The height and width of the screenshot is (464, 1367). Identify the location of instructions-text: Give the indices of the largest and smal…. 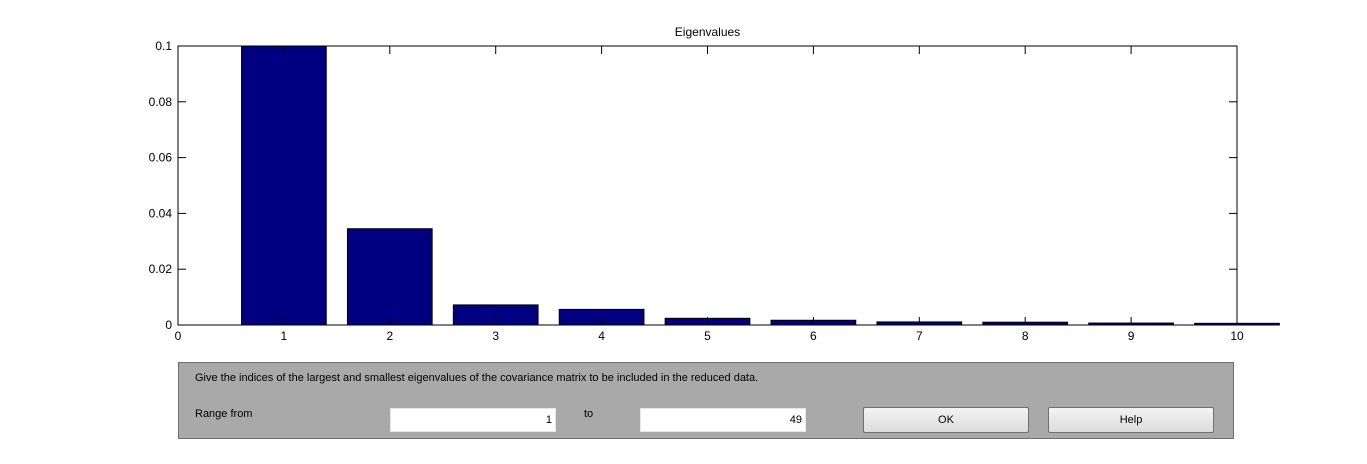
(477, 378).